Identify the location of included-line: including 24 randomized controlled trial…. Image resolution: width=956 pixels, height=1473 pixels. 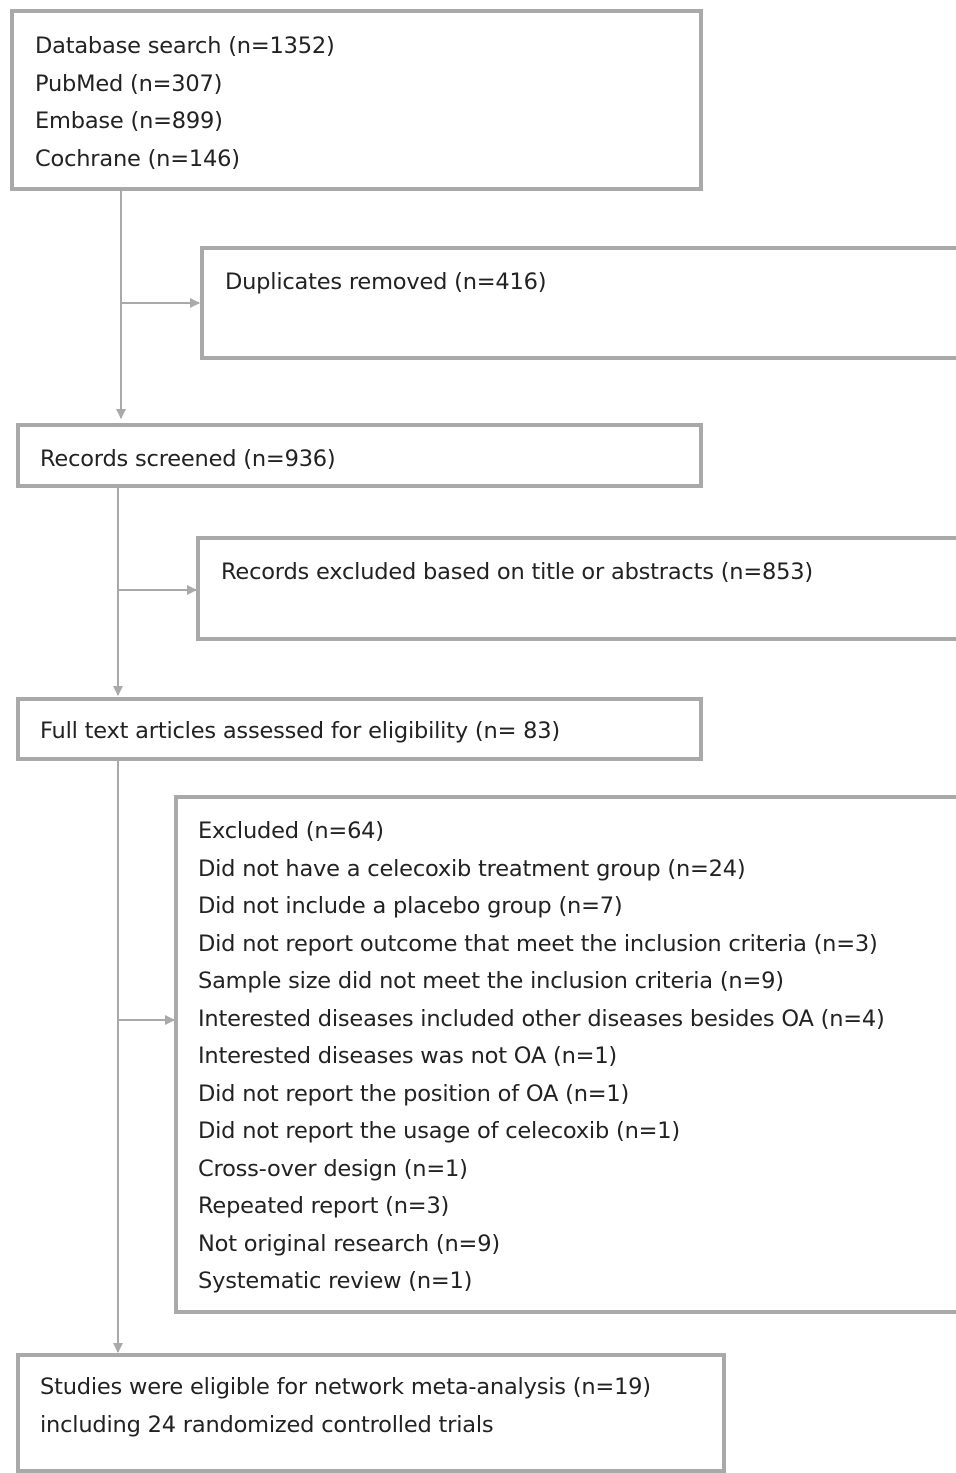
(267, 1424).